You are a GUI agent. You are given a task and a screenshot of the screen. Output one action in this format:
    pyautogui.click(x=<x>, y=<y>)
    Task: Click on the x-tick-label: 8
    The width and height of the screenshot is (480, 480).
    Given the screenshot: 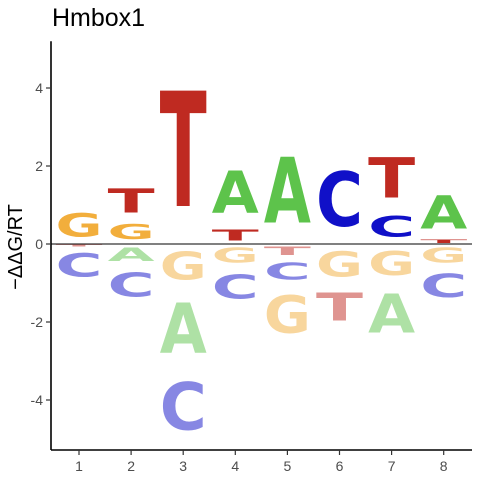 What is the action you would take?
    pyautogui.click(x=444, y=466)
    